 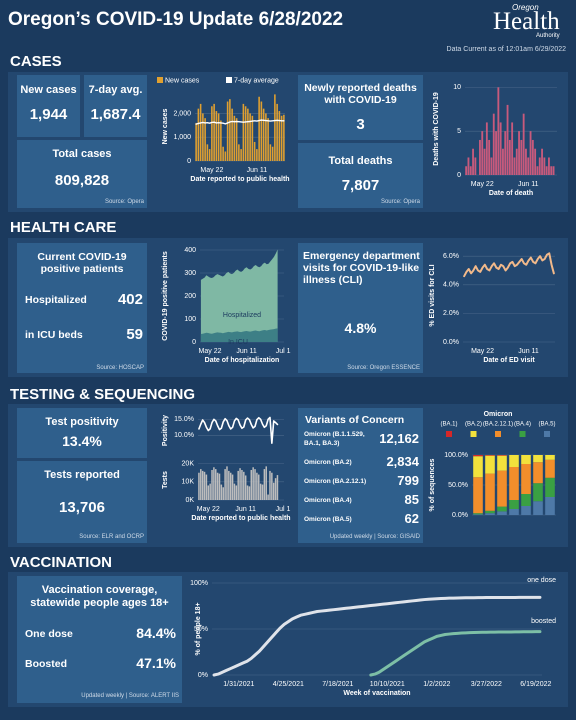 What do you see at coordinates (238, 684) in the screenshot?
I see `x-tick-label: 1/31/2021` at bounding box center [238, 684].